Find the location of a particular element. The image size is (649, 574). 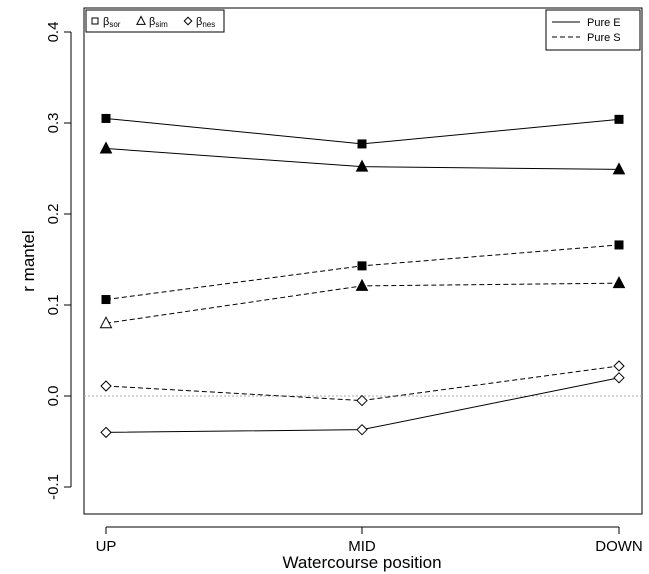

y-tick-label: 0.3 is located at coordinates (53, 123).